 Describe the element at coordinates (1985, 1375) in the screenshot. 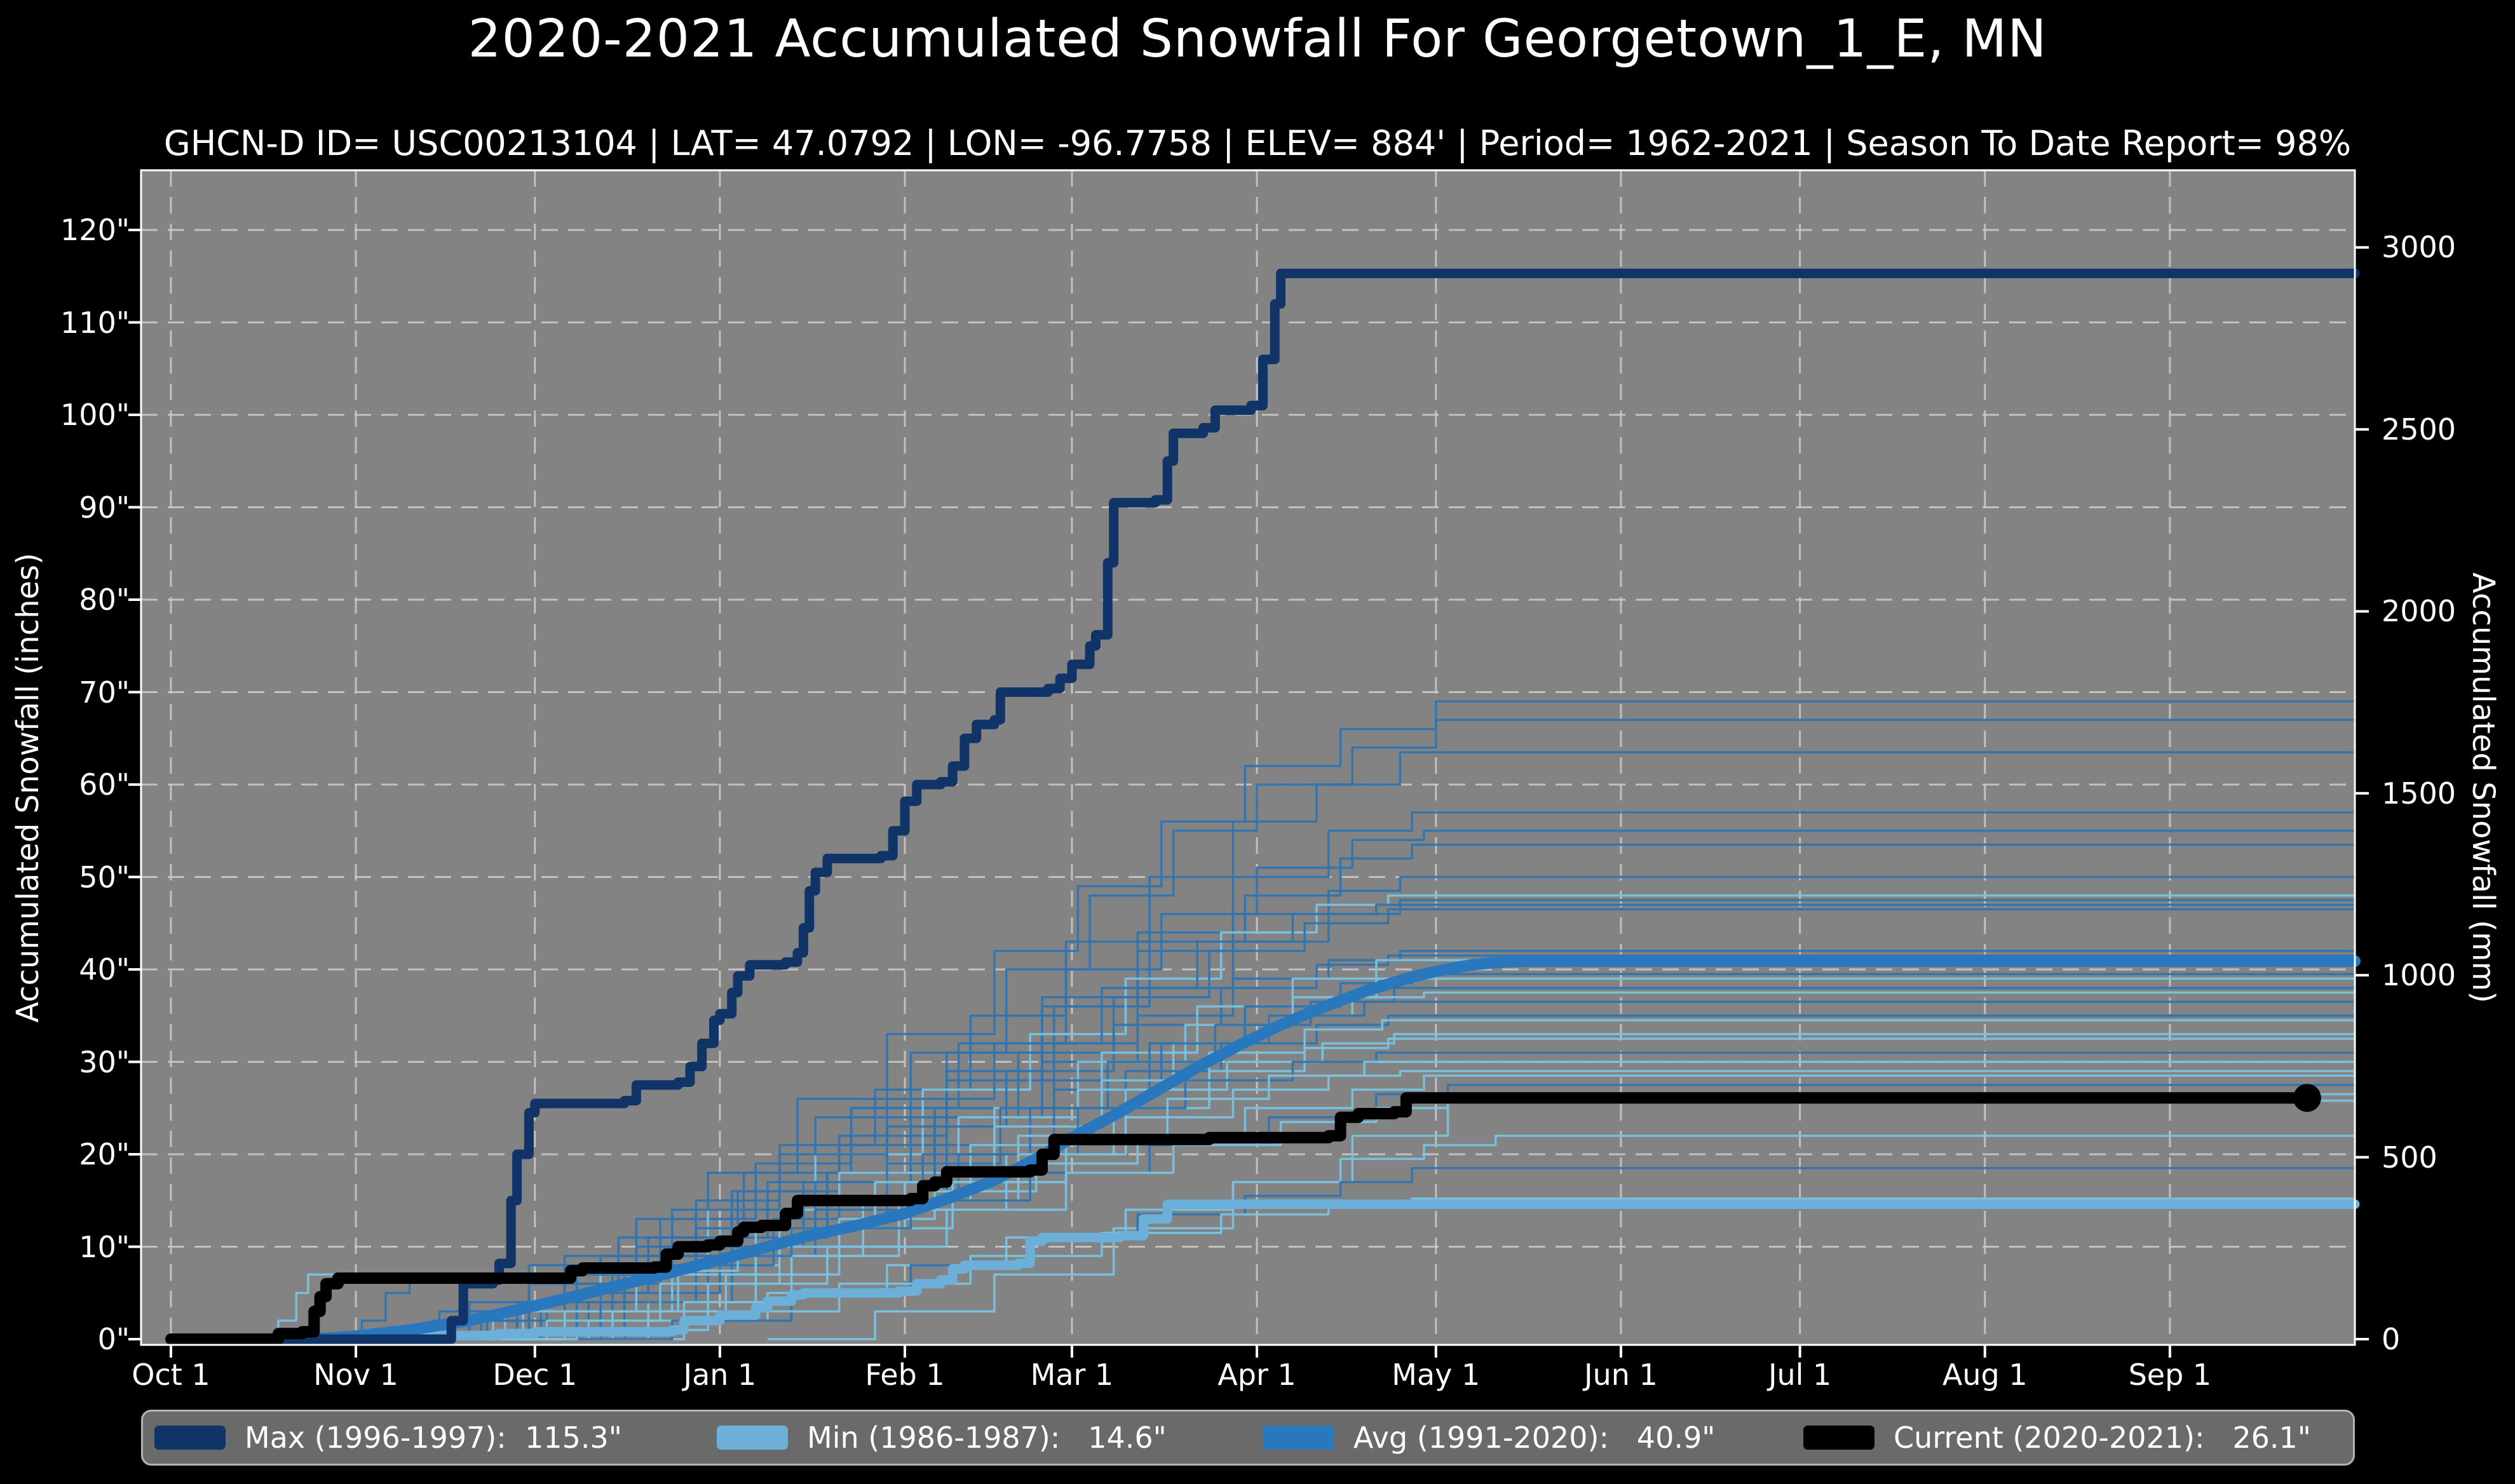

I see `x-tick-label: Aug 1` at that location.